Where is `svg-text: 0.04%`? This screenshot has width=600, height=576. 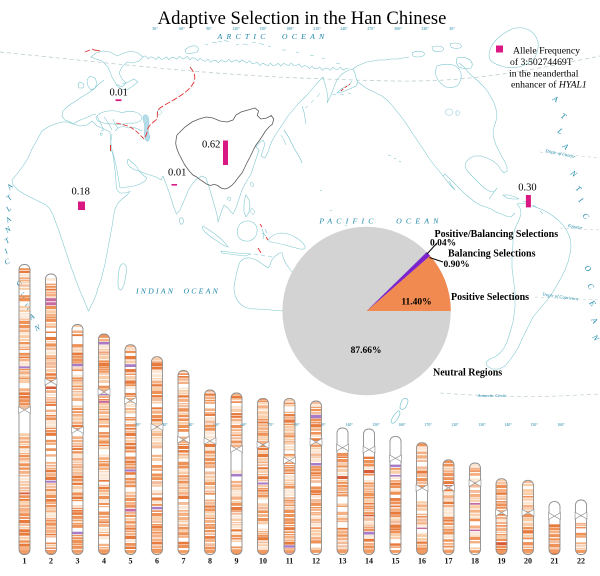
svg-text: 0.04% is located at coordinates (443, 244).